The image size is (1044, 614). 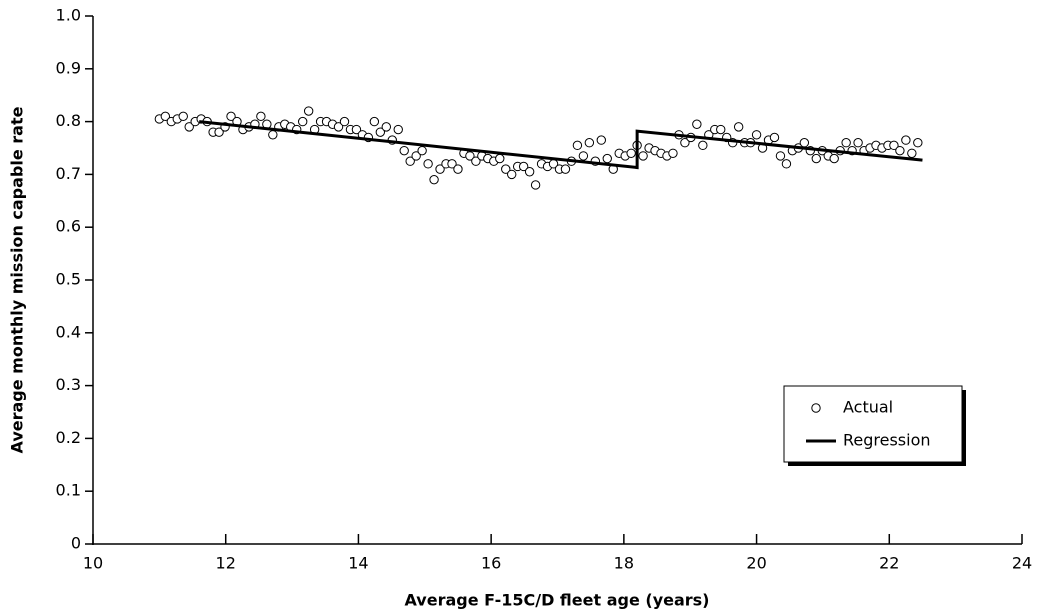 What do you see at coordinates (68, 120) in the screenshot?
I see `y-tick-label: 0.8` at bounding box center [68, 120].